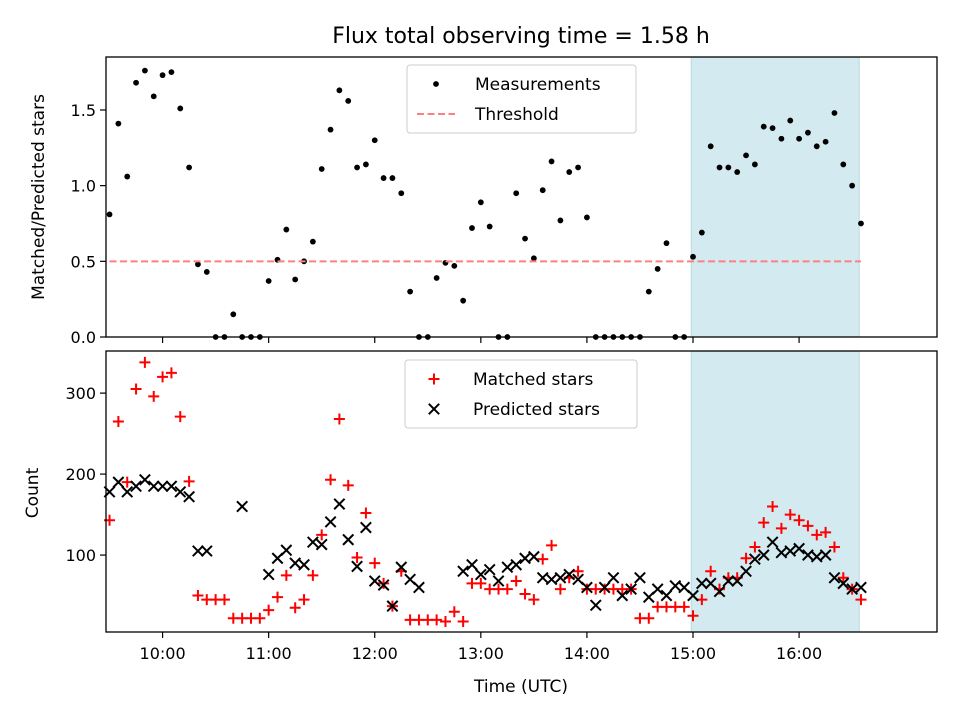  What do you see at coordinates (516, 115) in the screenshot?
I see `legend-label: Threshold` at bounding box center [516, 115].